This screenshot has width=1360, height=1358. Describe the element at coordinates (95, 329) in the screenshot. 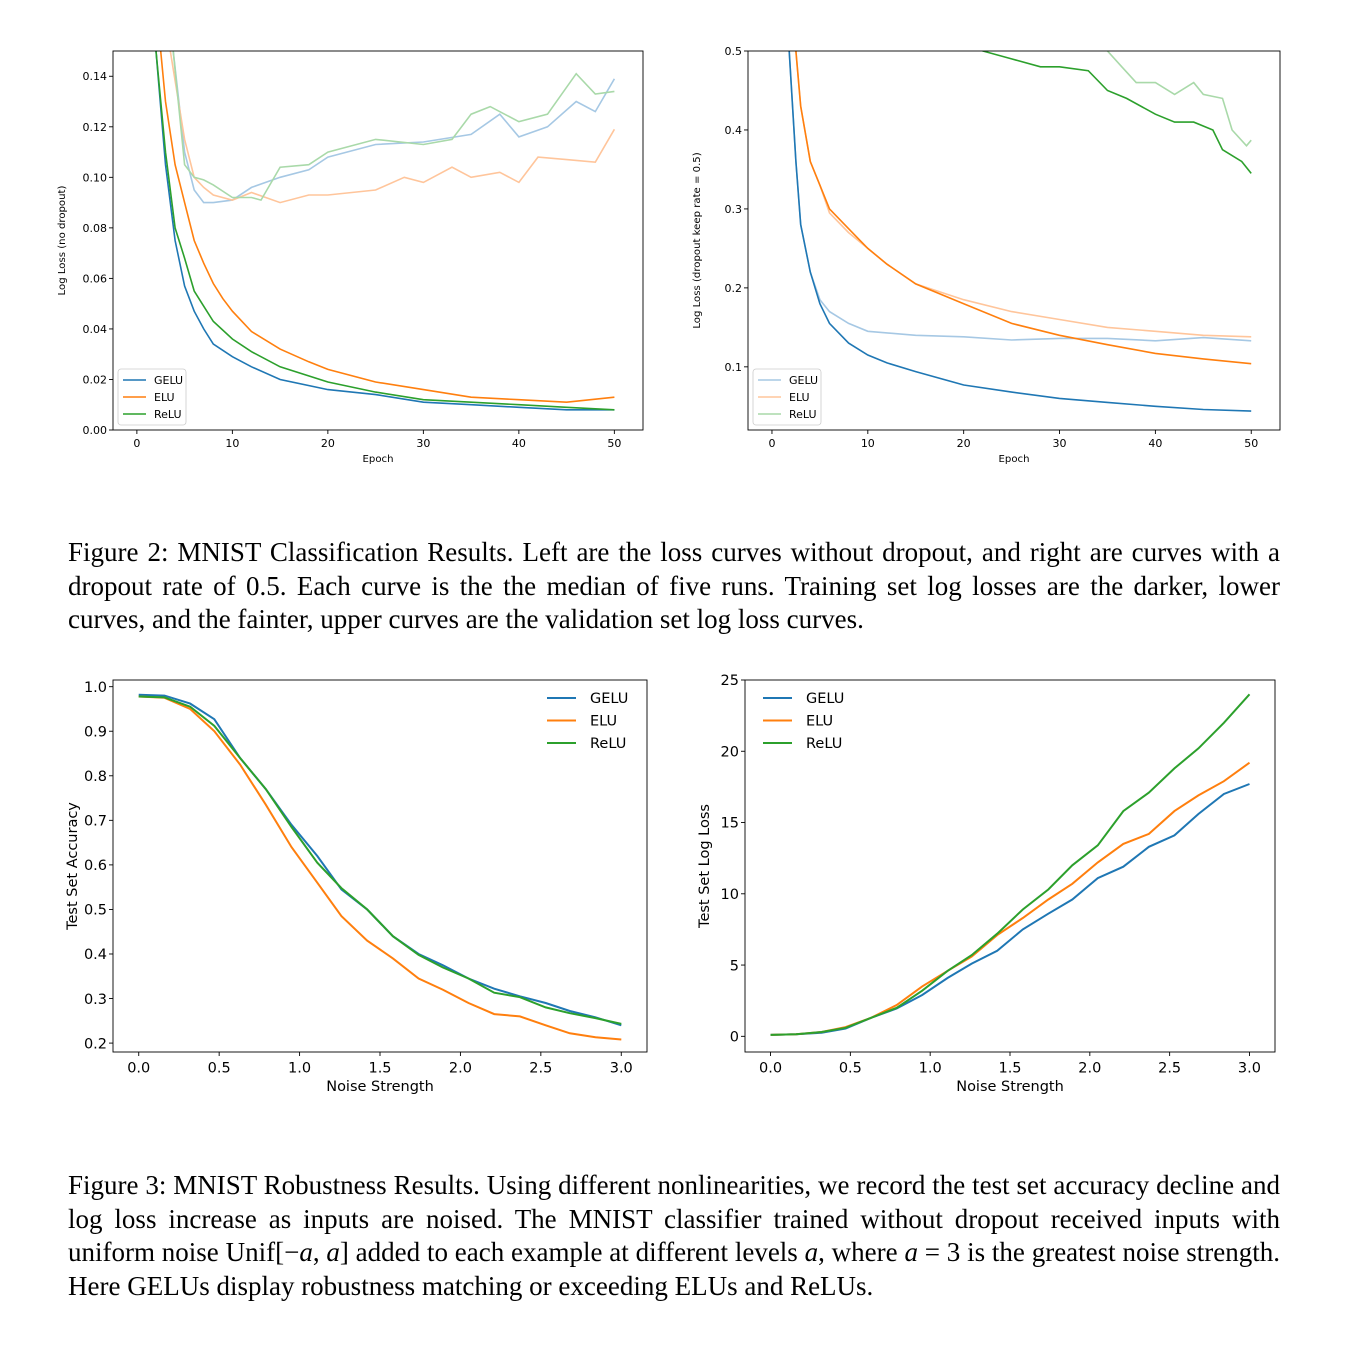

I see `y-tick-label: 0.04` at that location.